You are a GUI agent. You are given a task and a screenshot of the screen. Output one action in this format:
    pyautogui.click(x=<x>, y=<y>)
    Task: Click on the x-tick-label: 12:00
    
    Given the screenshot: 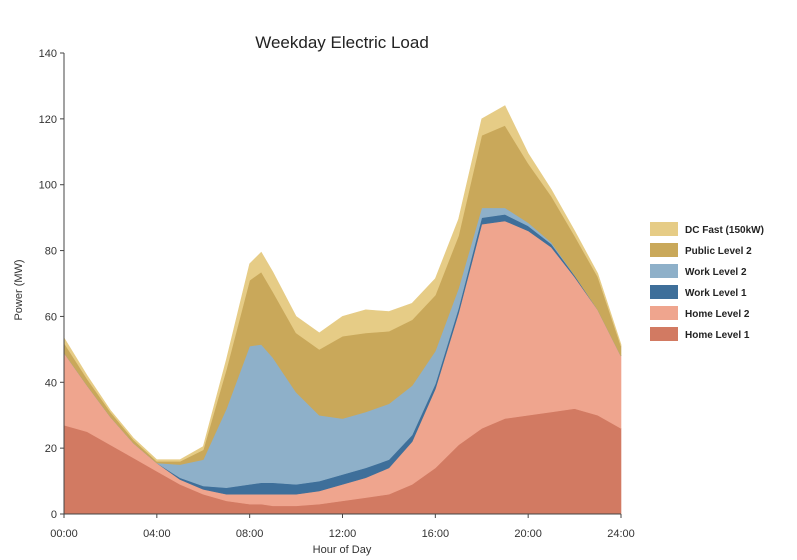 What is the action you would take?
    pyautogui.click(x=343, y=534)
    